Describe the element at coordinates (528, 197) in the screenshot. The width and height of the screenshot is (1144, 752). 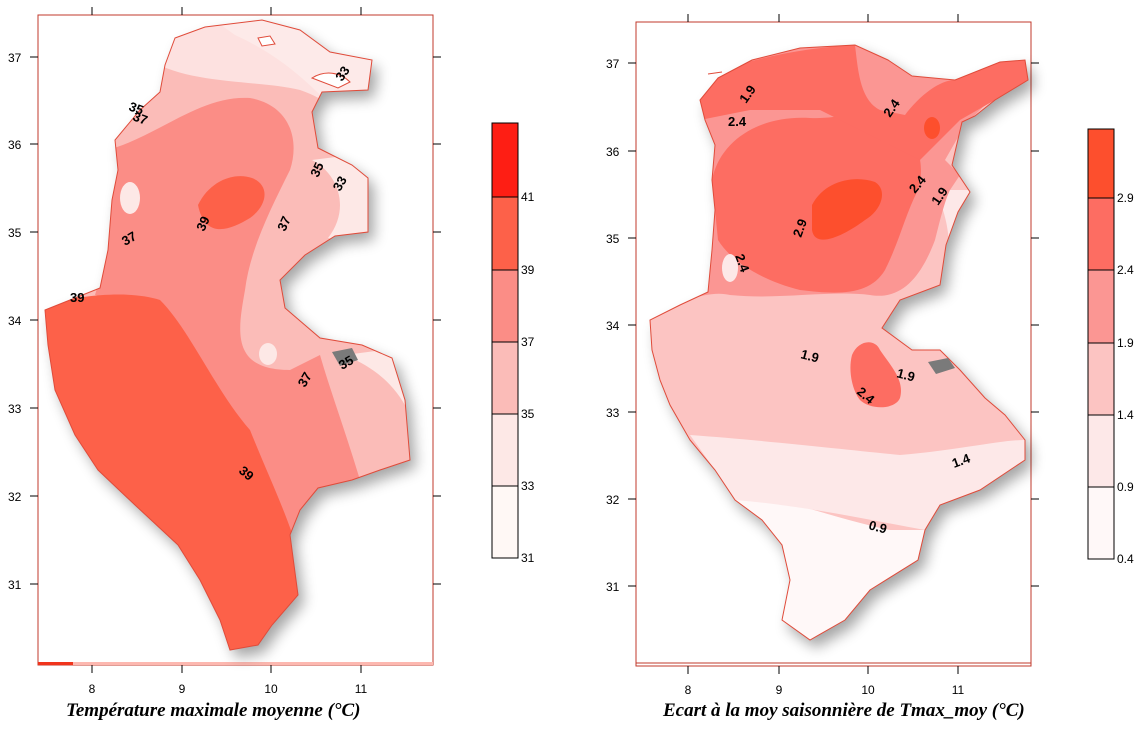
I see `legend-level: 41` at that location.